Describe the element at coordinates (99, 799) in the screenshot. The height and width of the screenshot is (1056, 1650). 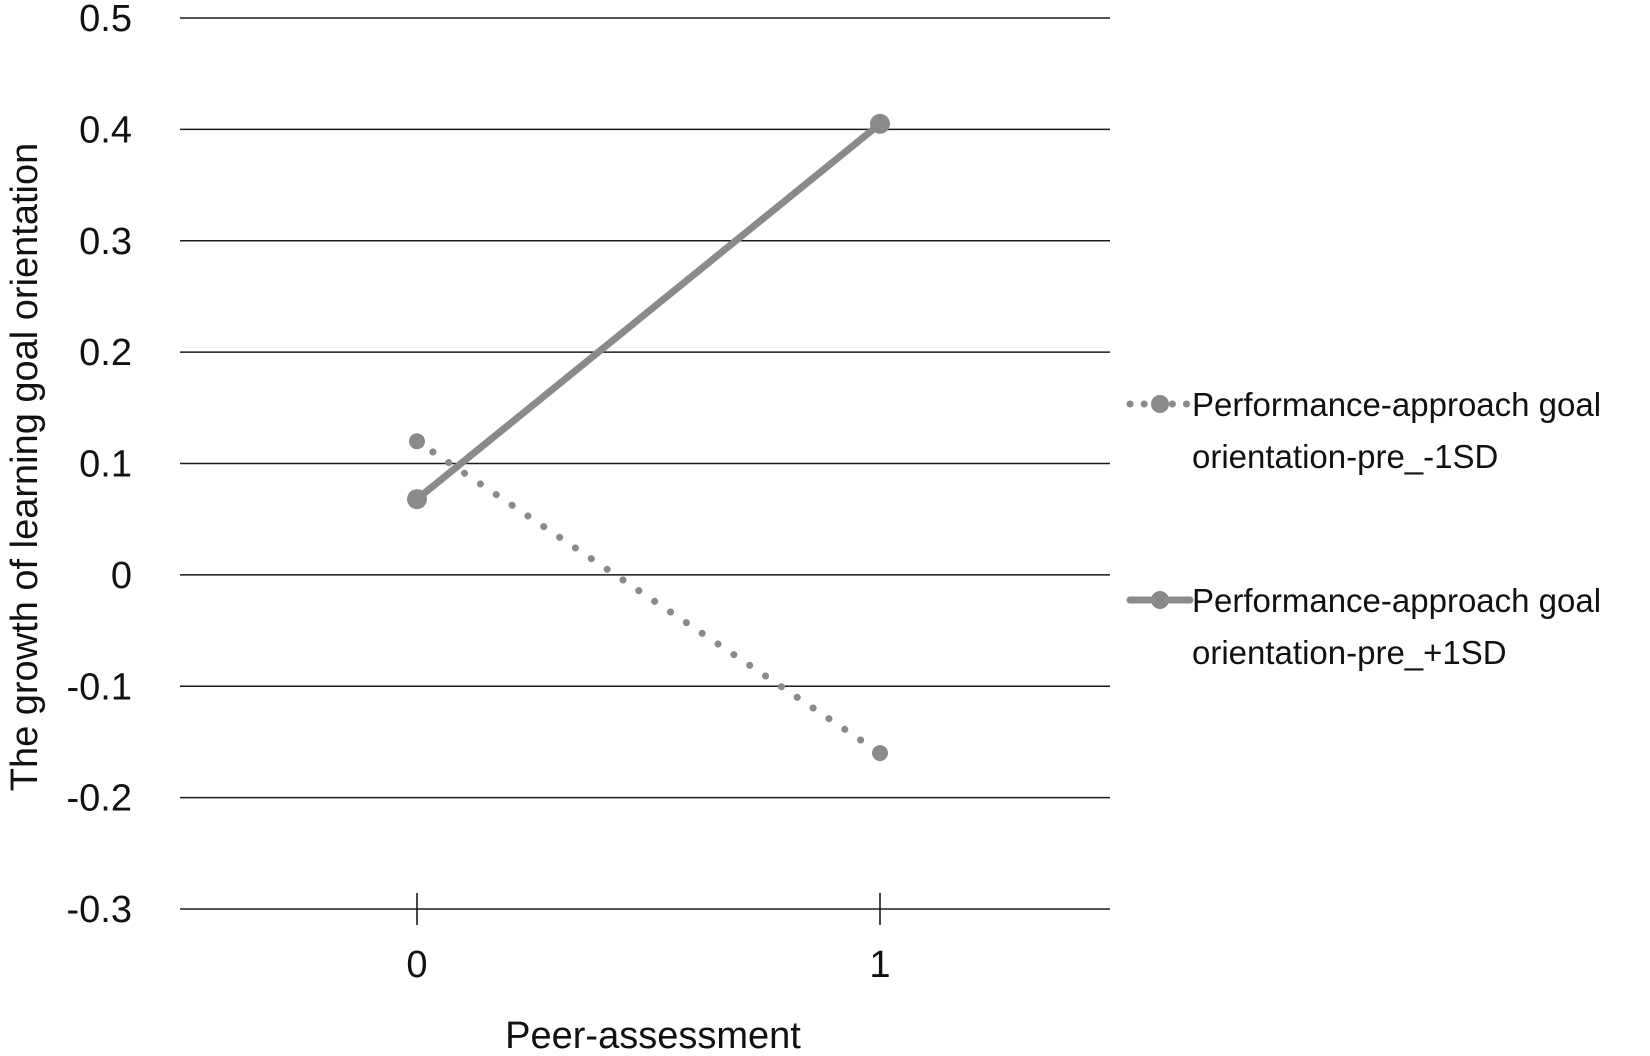
I see `y-tick-label: -0.2` at that location.